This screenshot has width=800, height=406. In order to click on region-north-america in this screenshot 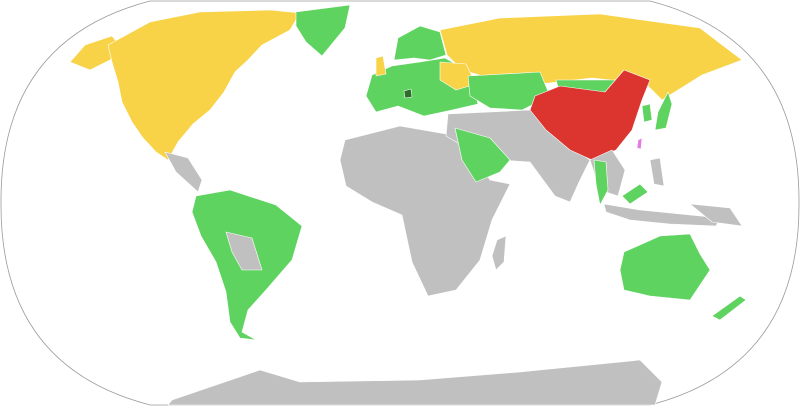, I will do `click(204, 85)`.